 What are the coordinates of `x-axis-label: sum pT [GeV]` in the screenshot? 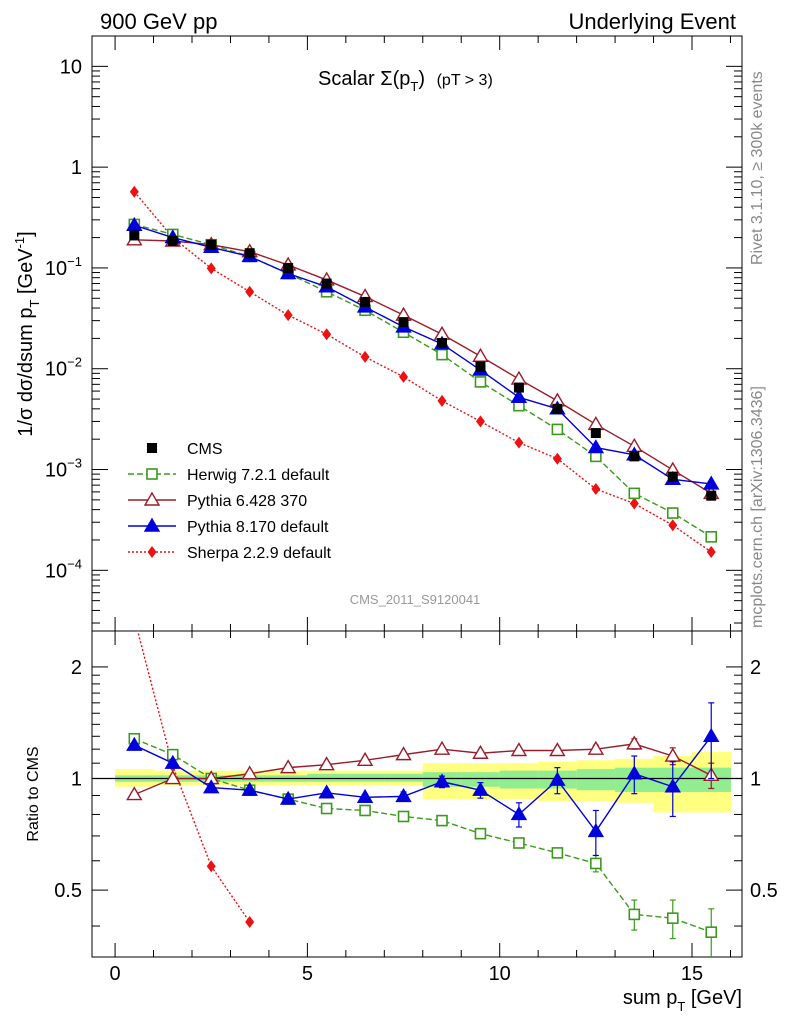 It's located at (682, 1000).